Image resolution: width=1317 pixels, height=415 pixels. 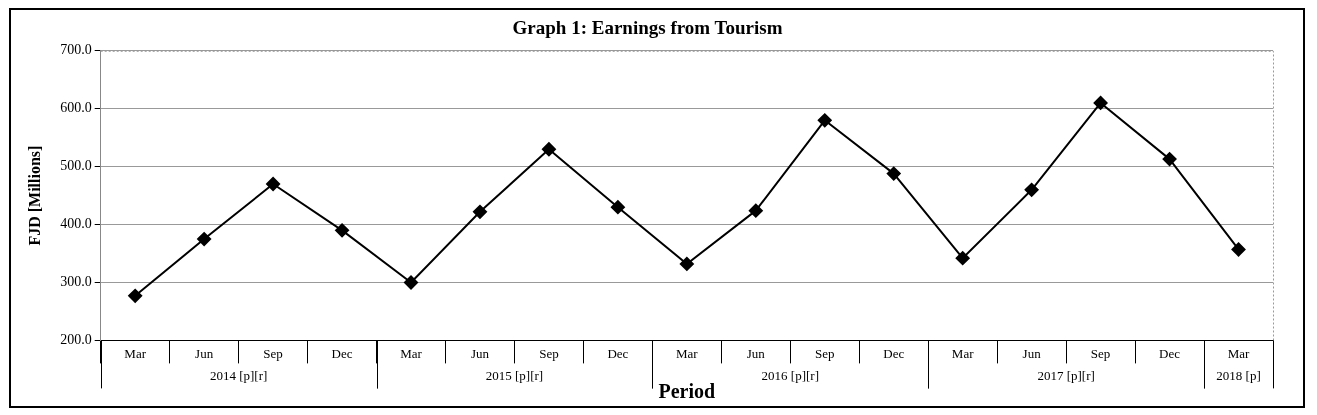 What do you see at coordinates (76, 340) in the screenshot?
I see `y-tick-label: 200.0` at bounding box center [76, 340].